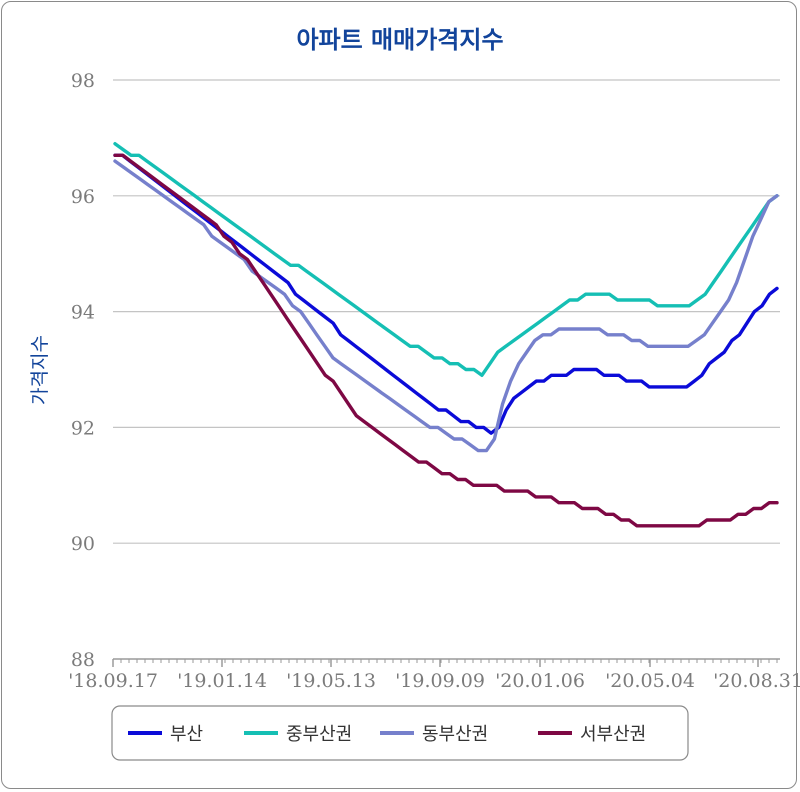  I want to click on legend: 부산 중부산권 동부산권 서부산권, so click(400, 733).